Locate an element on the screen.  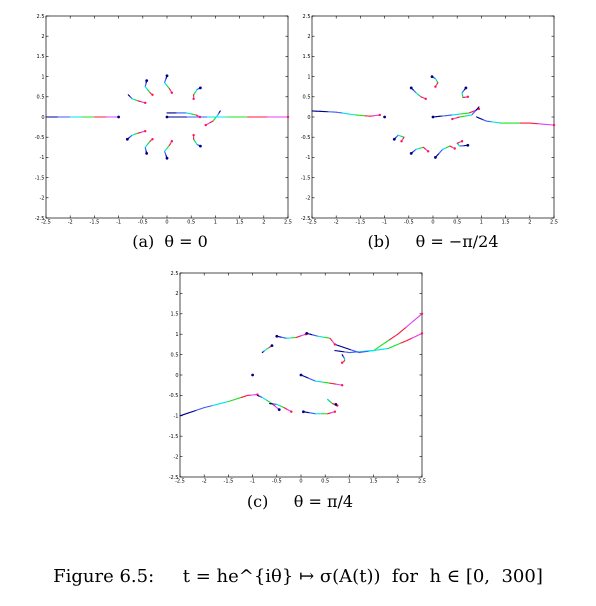
y-tick-label: -2.5 is located at coordinates (306, 219).